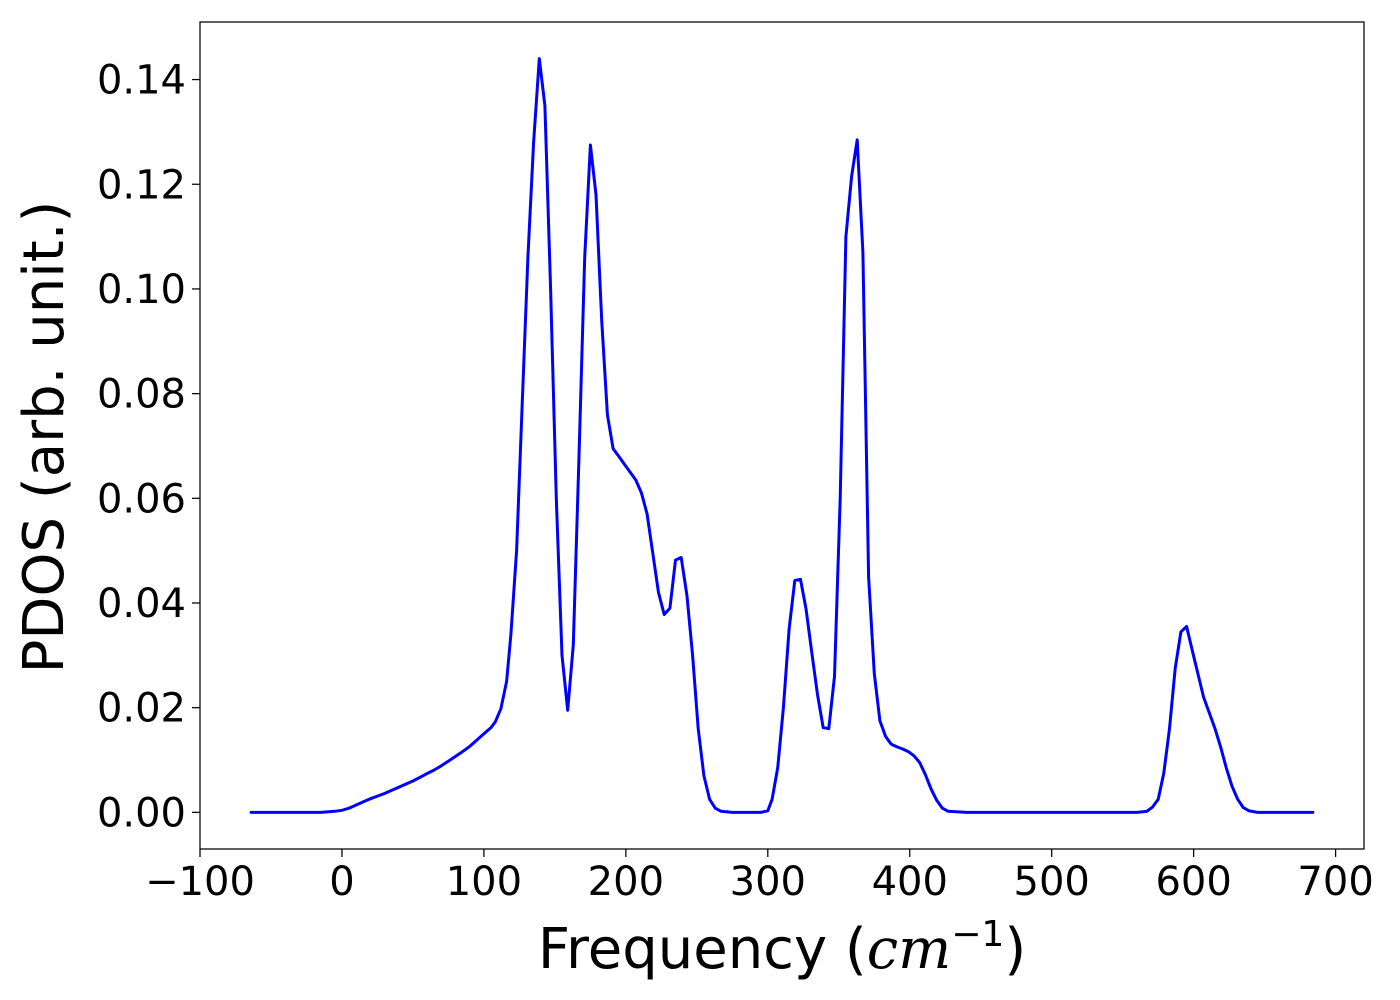 This screenshot has height=1000, width=1400. What do you see at coordinates (341, 882) in the screenshot?
I see `x-tick-label: 0` at bounding box center [341, 882].